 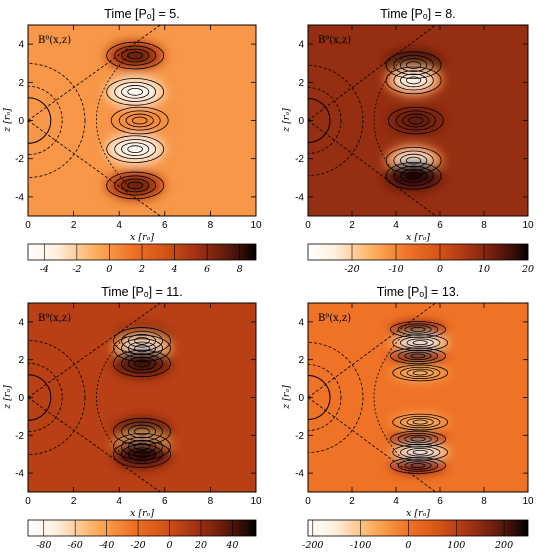 What do you see at coordinates (119, 501) in the screenshot?
I see `x-tick-label: 4` at bounding box center [119, 501].